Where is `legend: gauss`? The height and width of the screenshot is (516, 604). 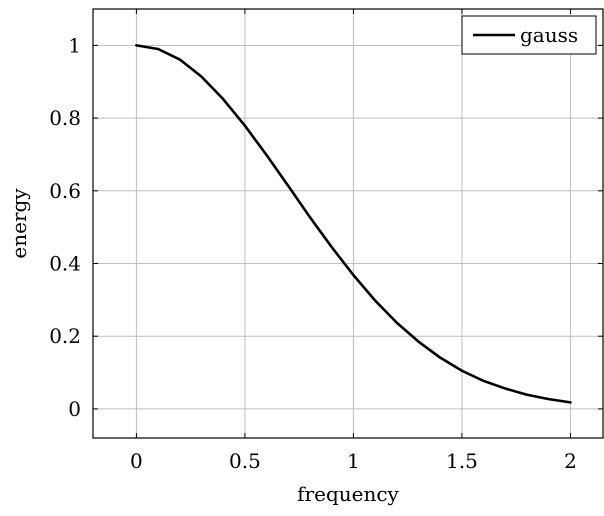 legend: gauss is located at coordinates (529, 35).